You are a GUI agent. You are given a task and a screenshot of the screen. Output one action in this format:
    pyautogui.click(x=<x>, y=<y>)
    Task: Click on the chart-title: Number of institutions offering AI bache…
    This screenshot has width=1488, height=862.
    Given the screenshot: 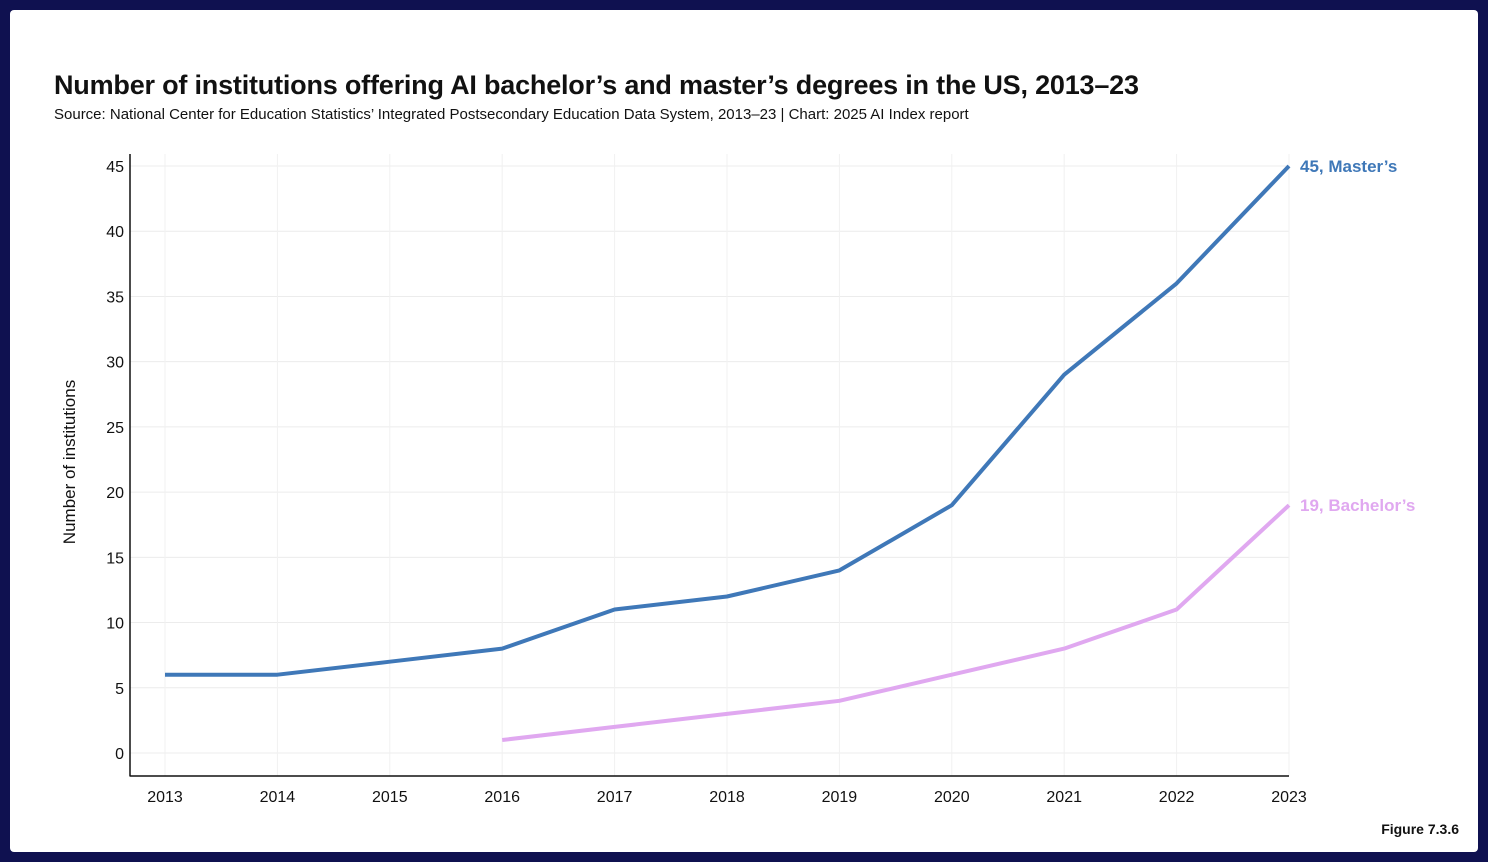 What is the action you would take?
    pyautogui.click(x=596, y=85)
    